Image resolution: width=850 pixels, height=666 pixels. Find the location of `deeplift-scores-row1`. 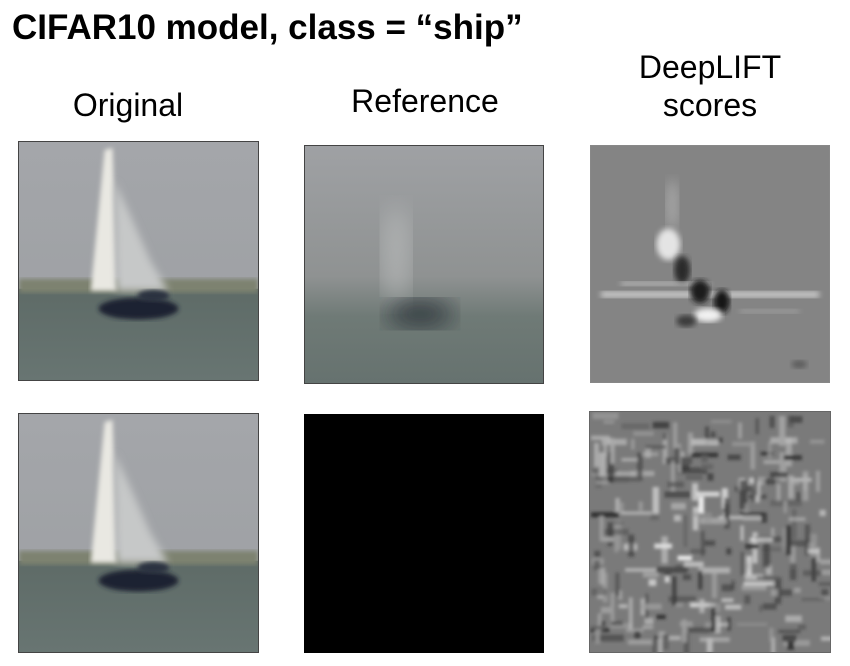

deeplift-scores-row1 is located at coordinates (710, 264).